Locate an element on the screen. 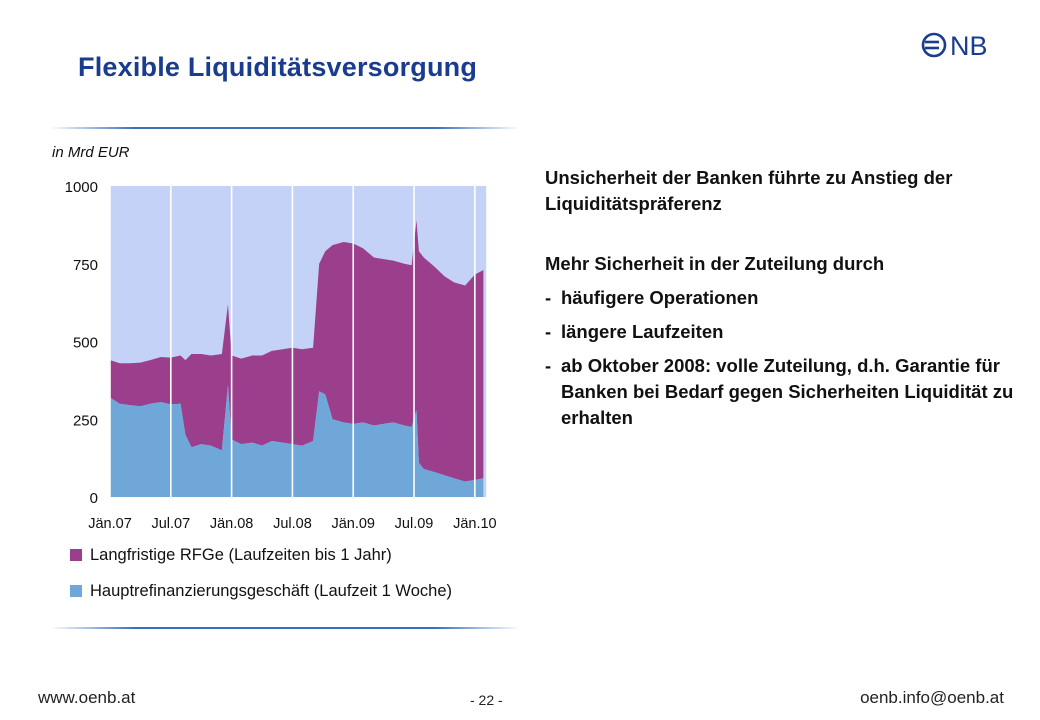  x-tick-label: Jul.07 is located at coordinates (170, 524).